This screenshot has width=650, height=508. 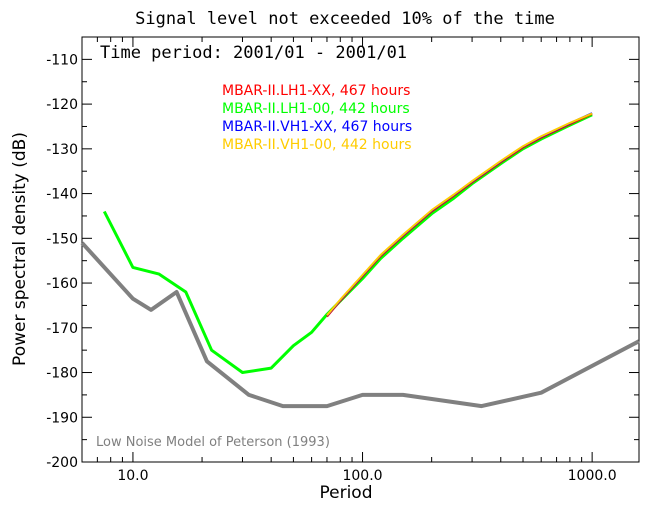 I want to click on x-axis-label: Period, so click(x=345, y=493).